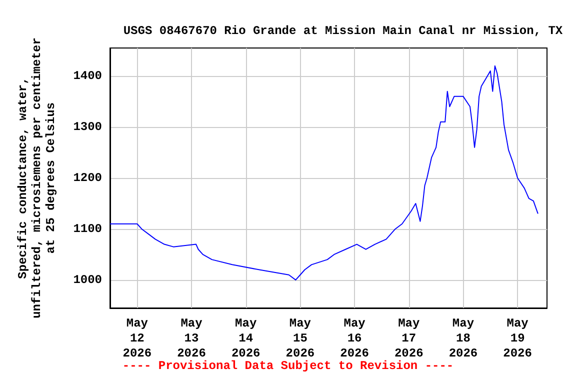 The width and height of the screenshot is (576, 384). What do you see at coordinates (191, 338) in the screenshot?
I see `x-tick-label: May 13 2026` at bounding box center [191, 338].